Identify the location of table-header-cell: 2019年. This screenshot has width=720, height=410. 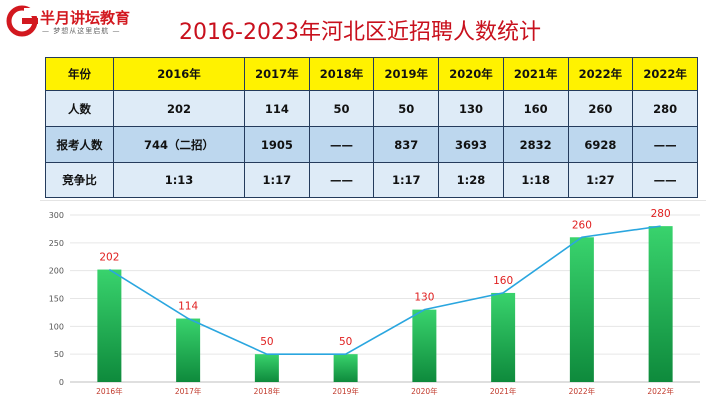
(406, 74).